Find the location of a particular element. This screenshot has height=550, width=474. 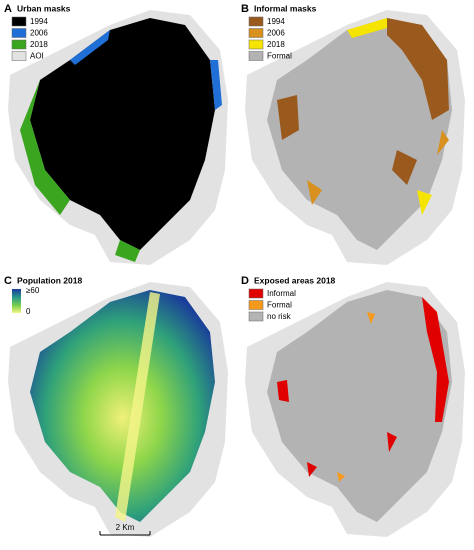

informal-exposed is located at coordinates (363, 387).